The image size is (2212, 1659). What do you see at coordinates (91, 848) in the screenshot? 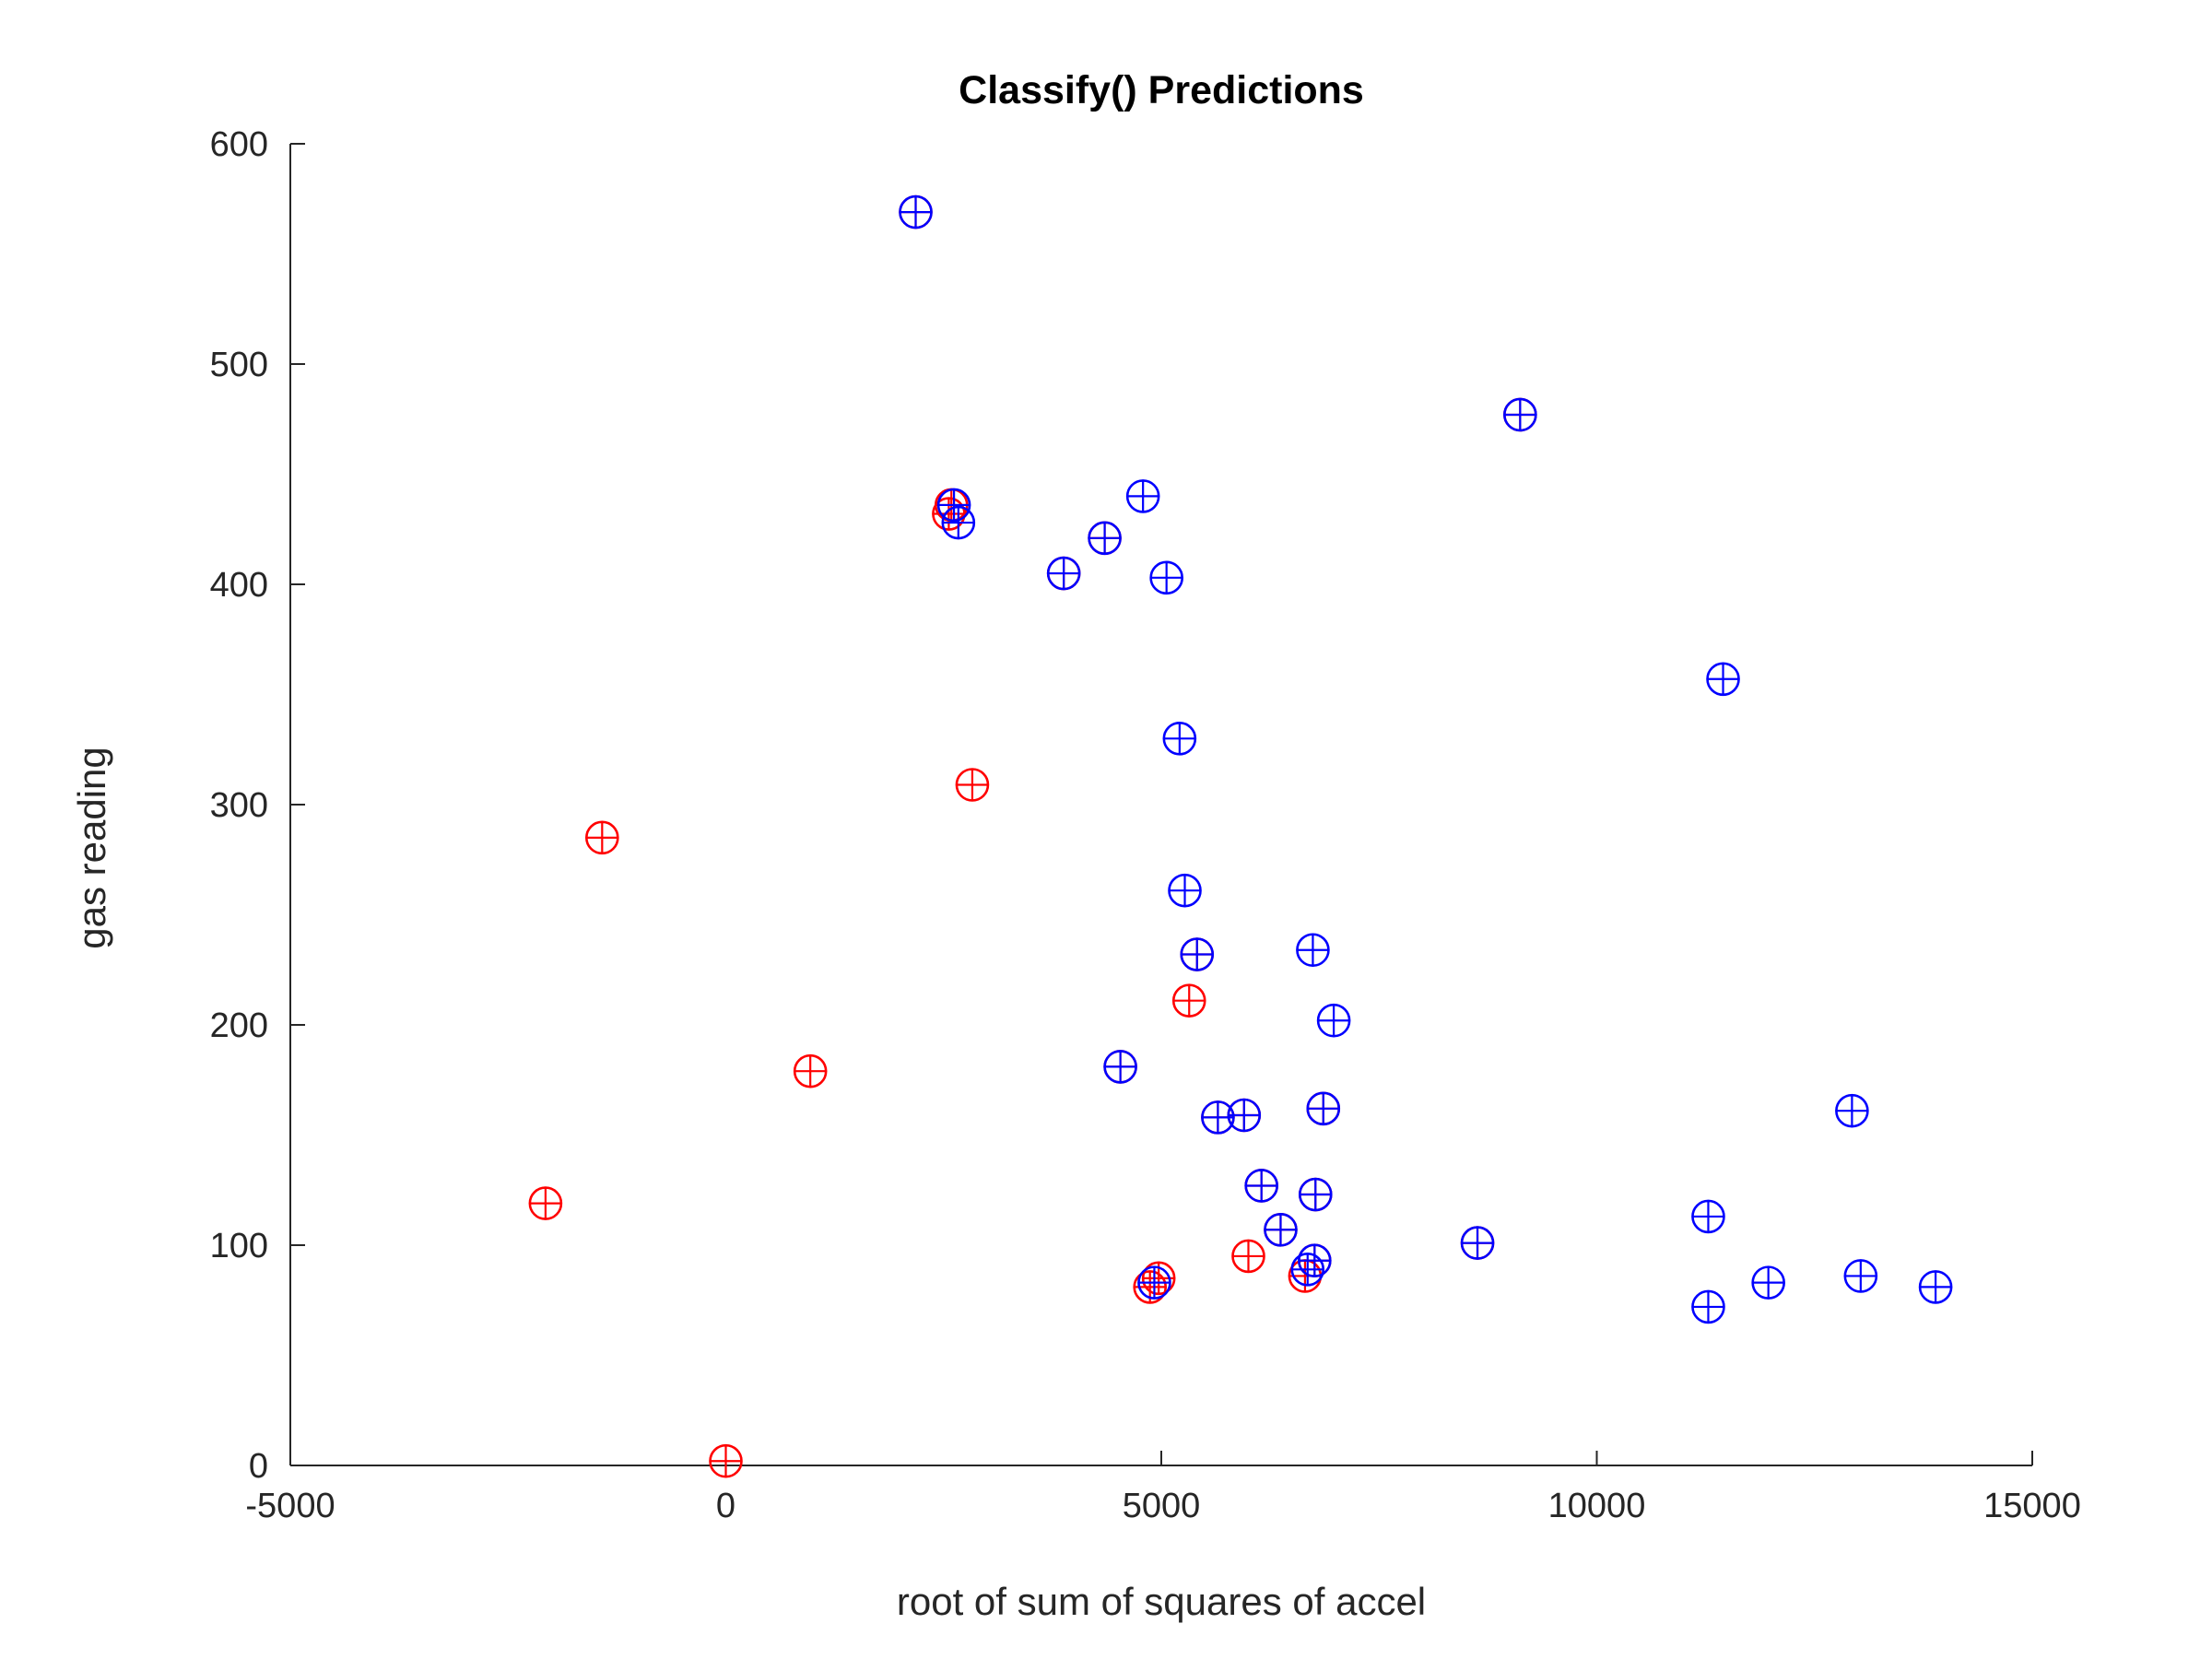
I see `y-axis-label: gas reading` at bounding box center [91, 848].